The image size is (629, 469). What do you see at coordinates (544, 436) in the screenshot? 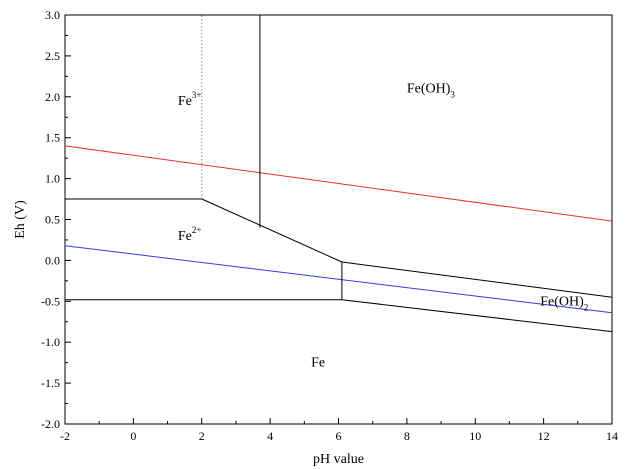
I see `x-tick-label: 12` at bounding box center [544, 436].